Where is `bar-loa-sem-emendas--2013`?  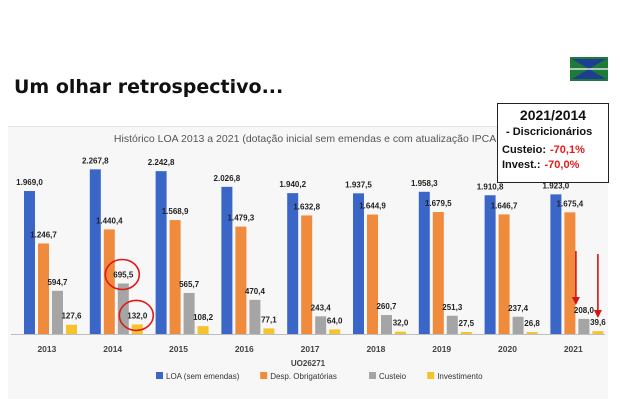
bar-loa-sem-emendas--2013 is located at coordinates (29, 262).